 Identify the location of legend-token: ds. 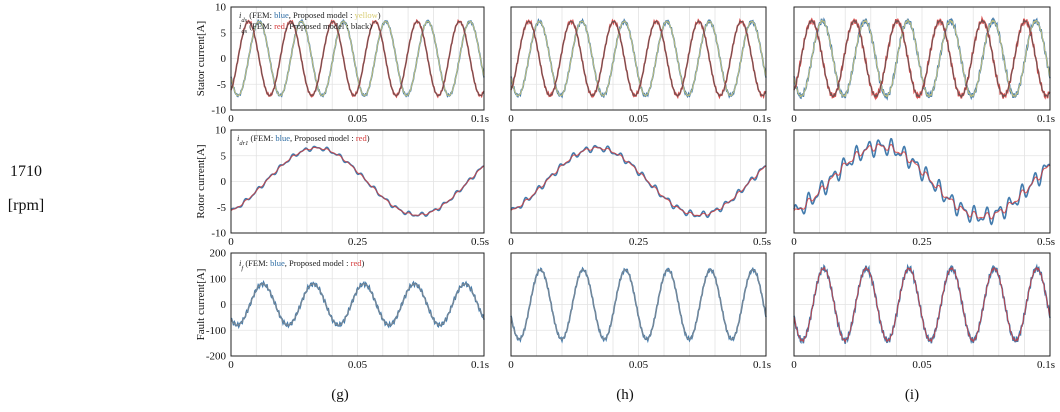
(244, 20).